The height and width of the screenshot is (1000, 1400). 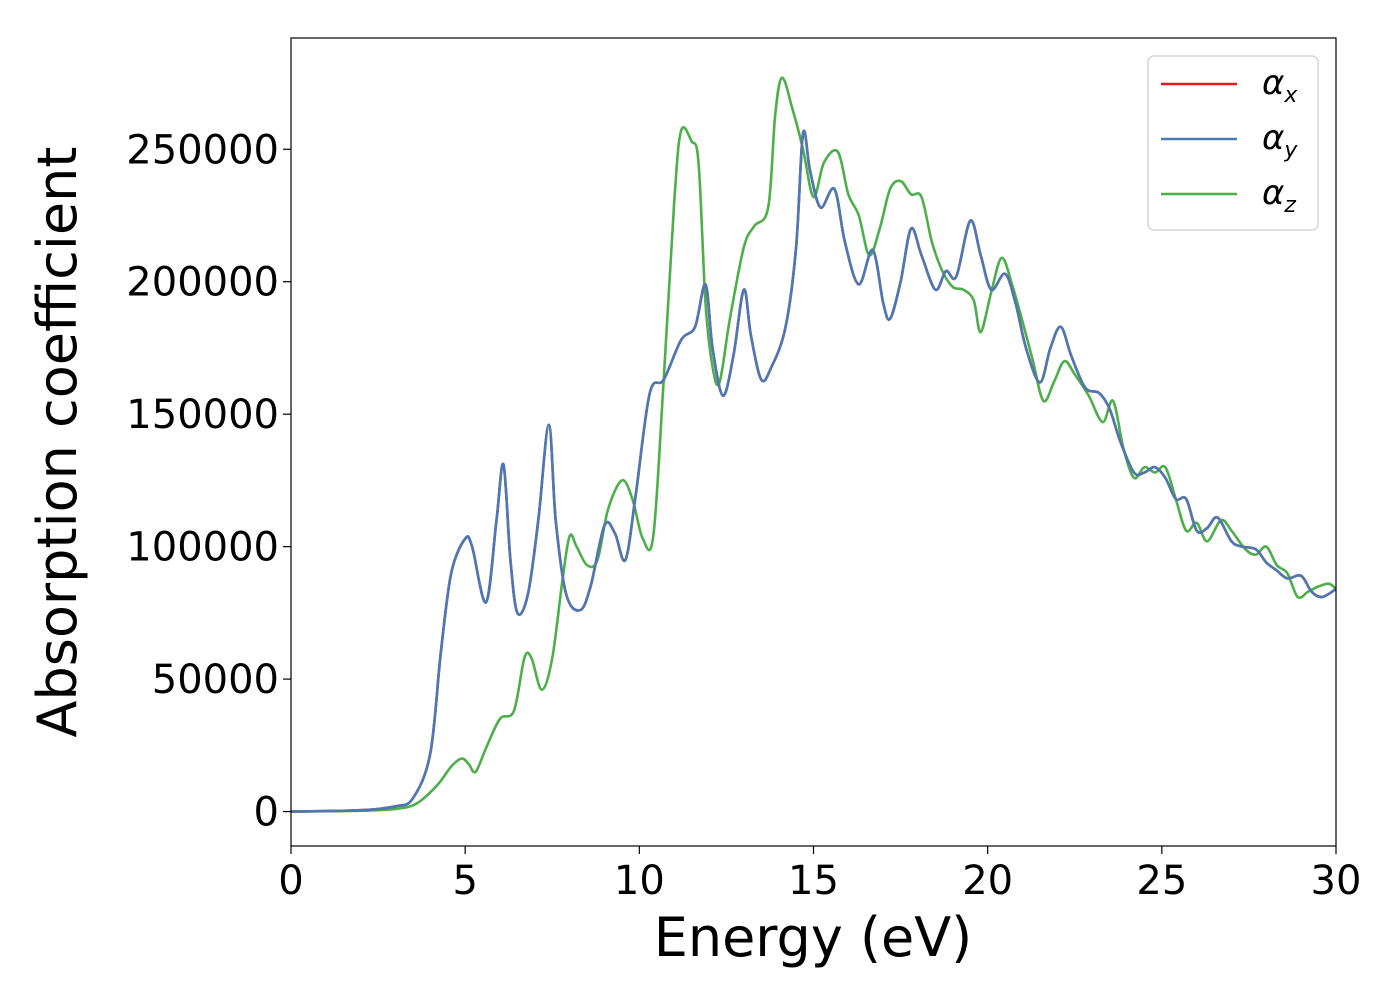 I want to click on legend-label-alpha-z: αz, so click(x=1279, y=195).